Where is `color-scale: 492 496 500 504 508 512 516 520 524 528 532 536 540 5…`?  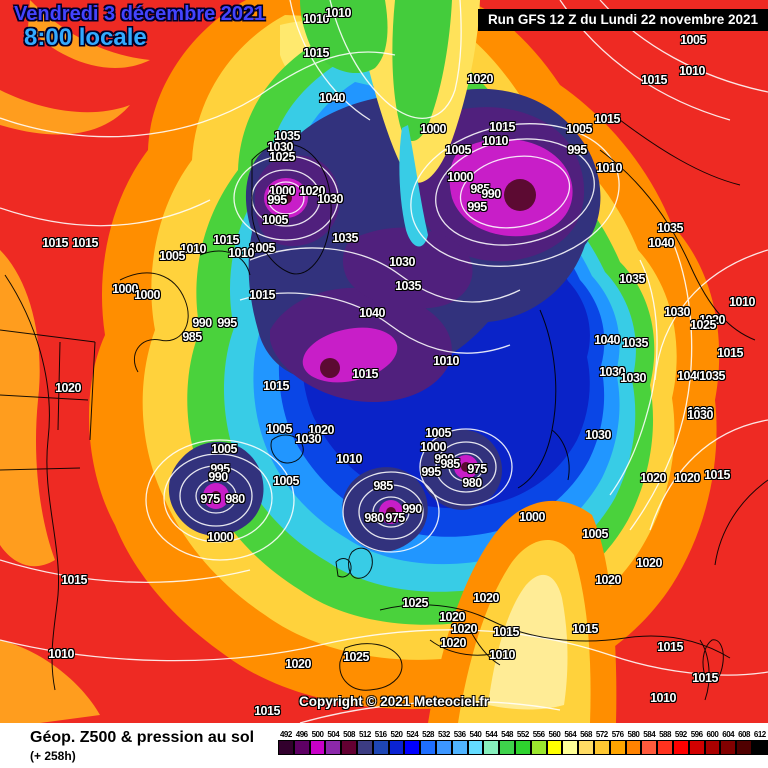 color-scale: 492 496 500 504 508 512 516 520 524 528 532 536 540 5… is located at coordinates (523, 742).